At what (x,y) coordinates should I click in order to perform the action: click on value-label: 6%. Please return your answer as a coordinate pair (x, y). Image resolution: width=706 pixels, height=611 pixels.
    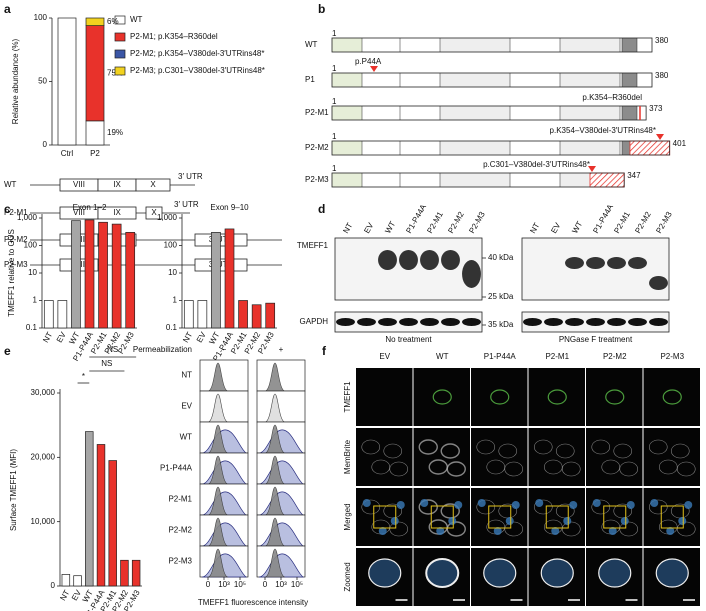
    Looking at the image, I should click on (113, 21).